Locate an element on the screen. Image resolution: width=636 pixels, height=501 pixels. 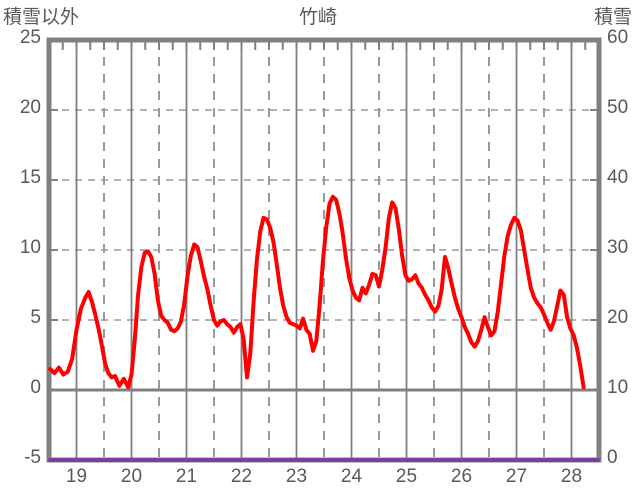
x-axis-tick-label: 28 is located at coordinates (571, 476).